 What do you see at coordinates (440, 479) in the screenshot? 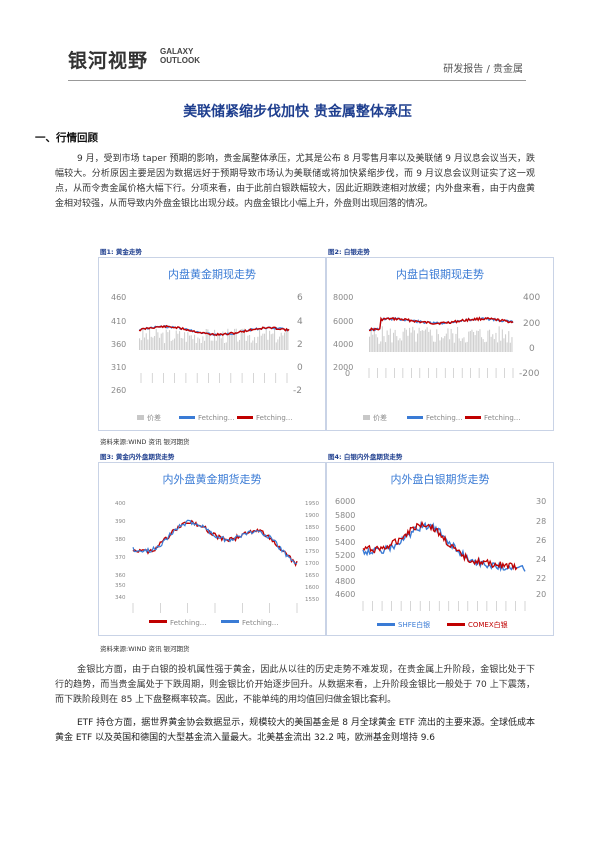
I see `chart-title: 内外盘白银期货走势` at bounding box center [440, 479].